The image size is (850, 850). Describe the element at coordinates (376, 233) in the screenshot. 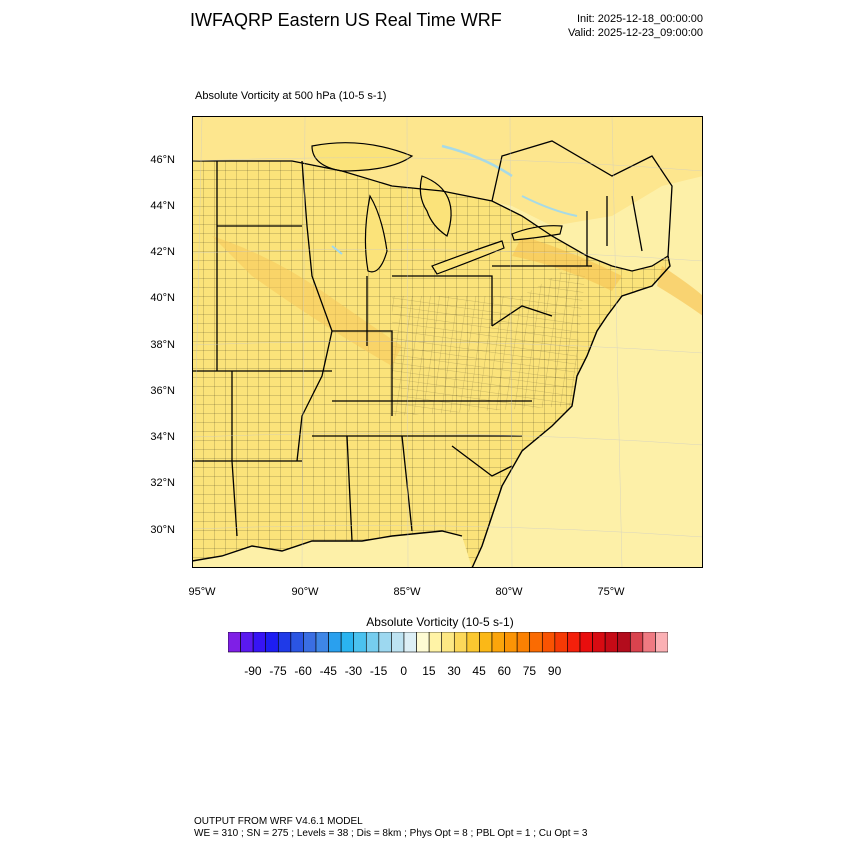

I see `lake-michigan` at that location.